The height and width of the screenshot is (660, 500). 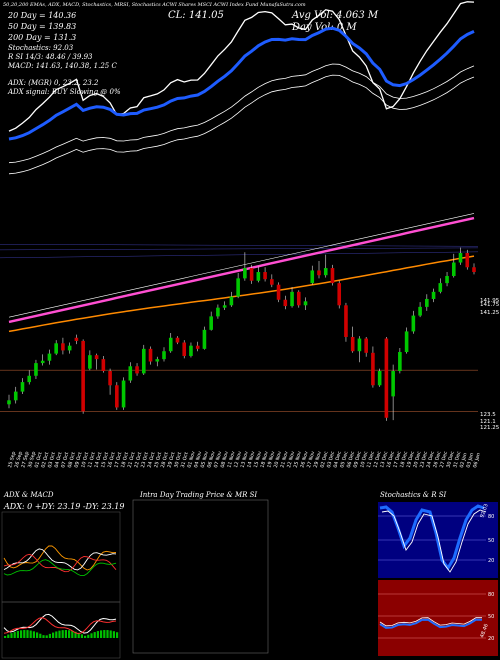 I want to click on adx-macd-title: ADX & MACD, so click(x=29, y=495).